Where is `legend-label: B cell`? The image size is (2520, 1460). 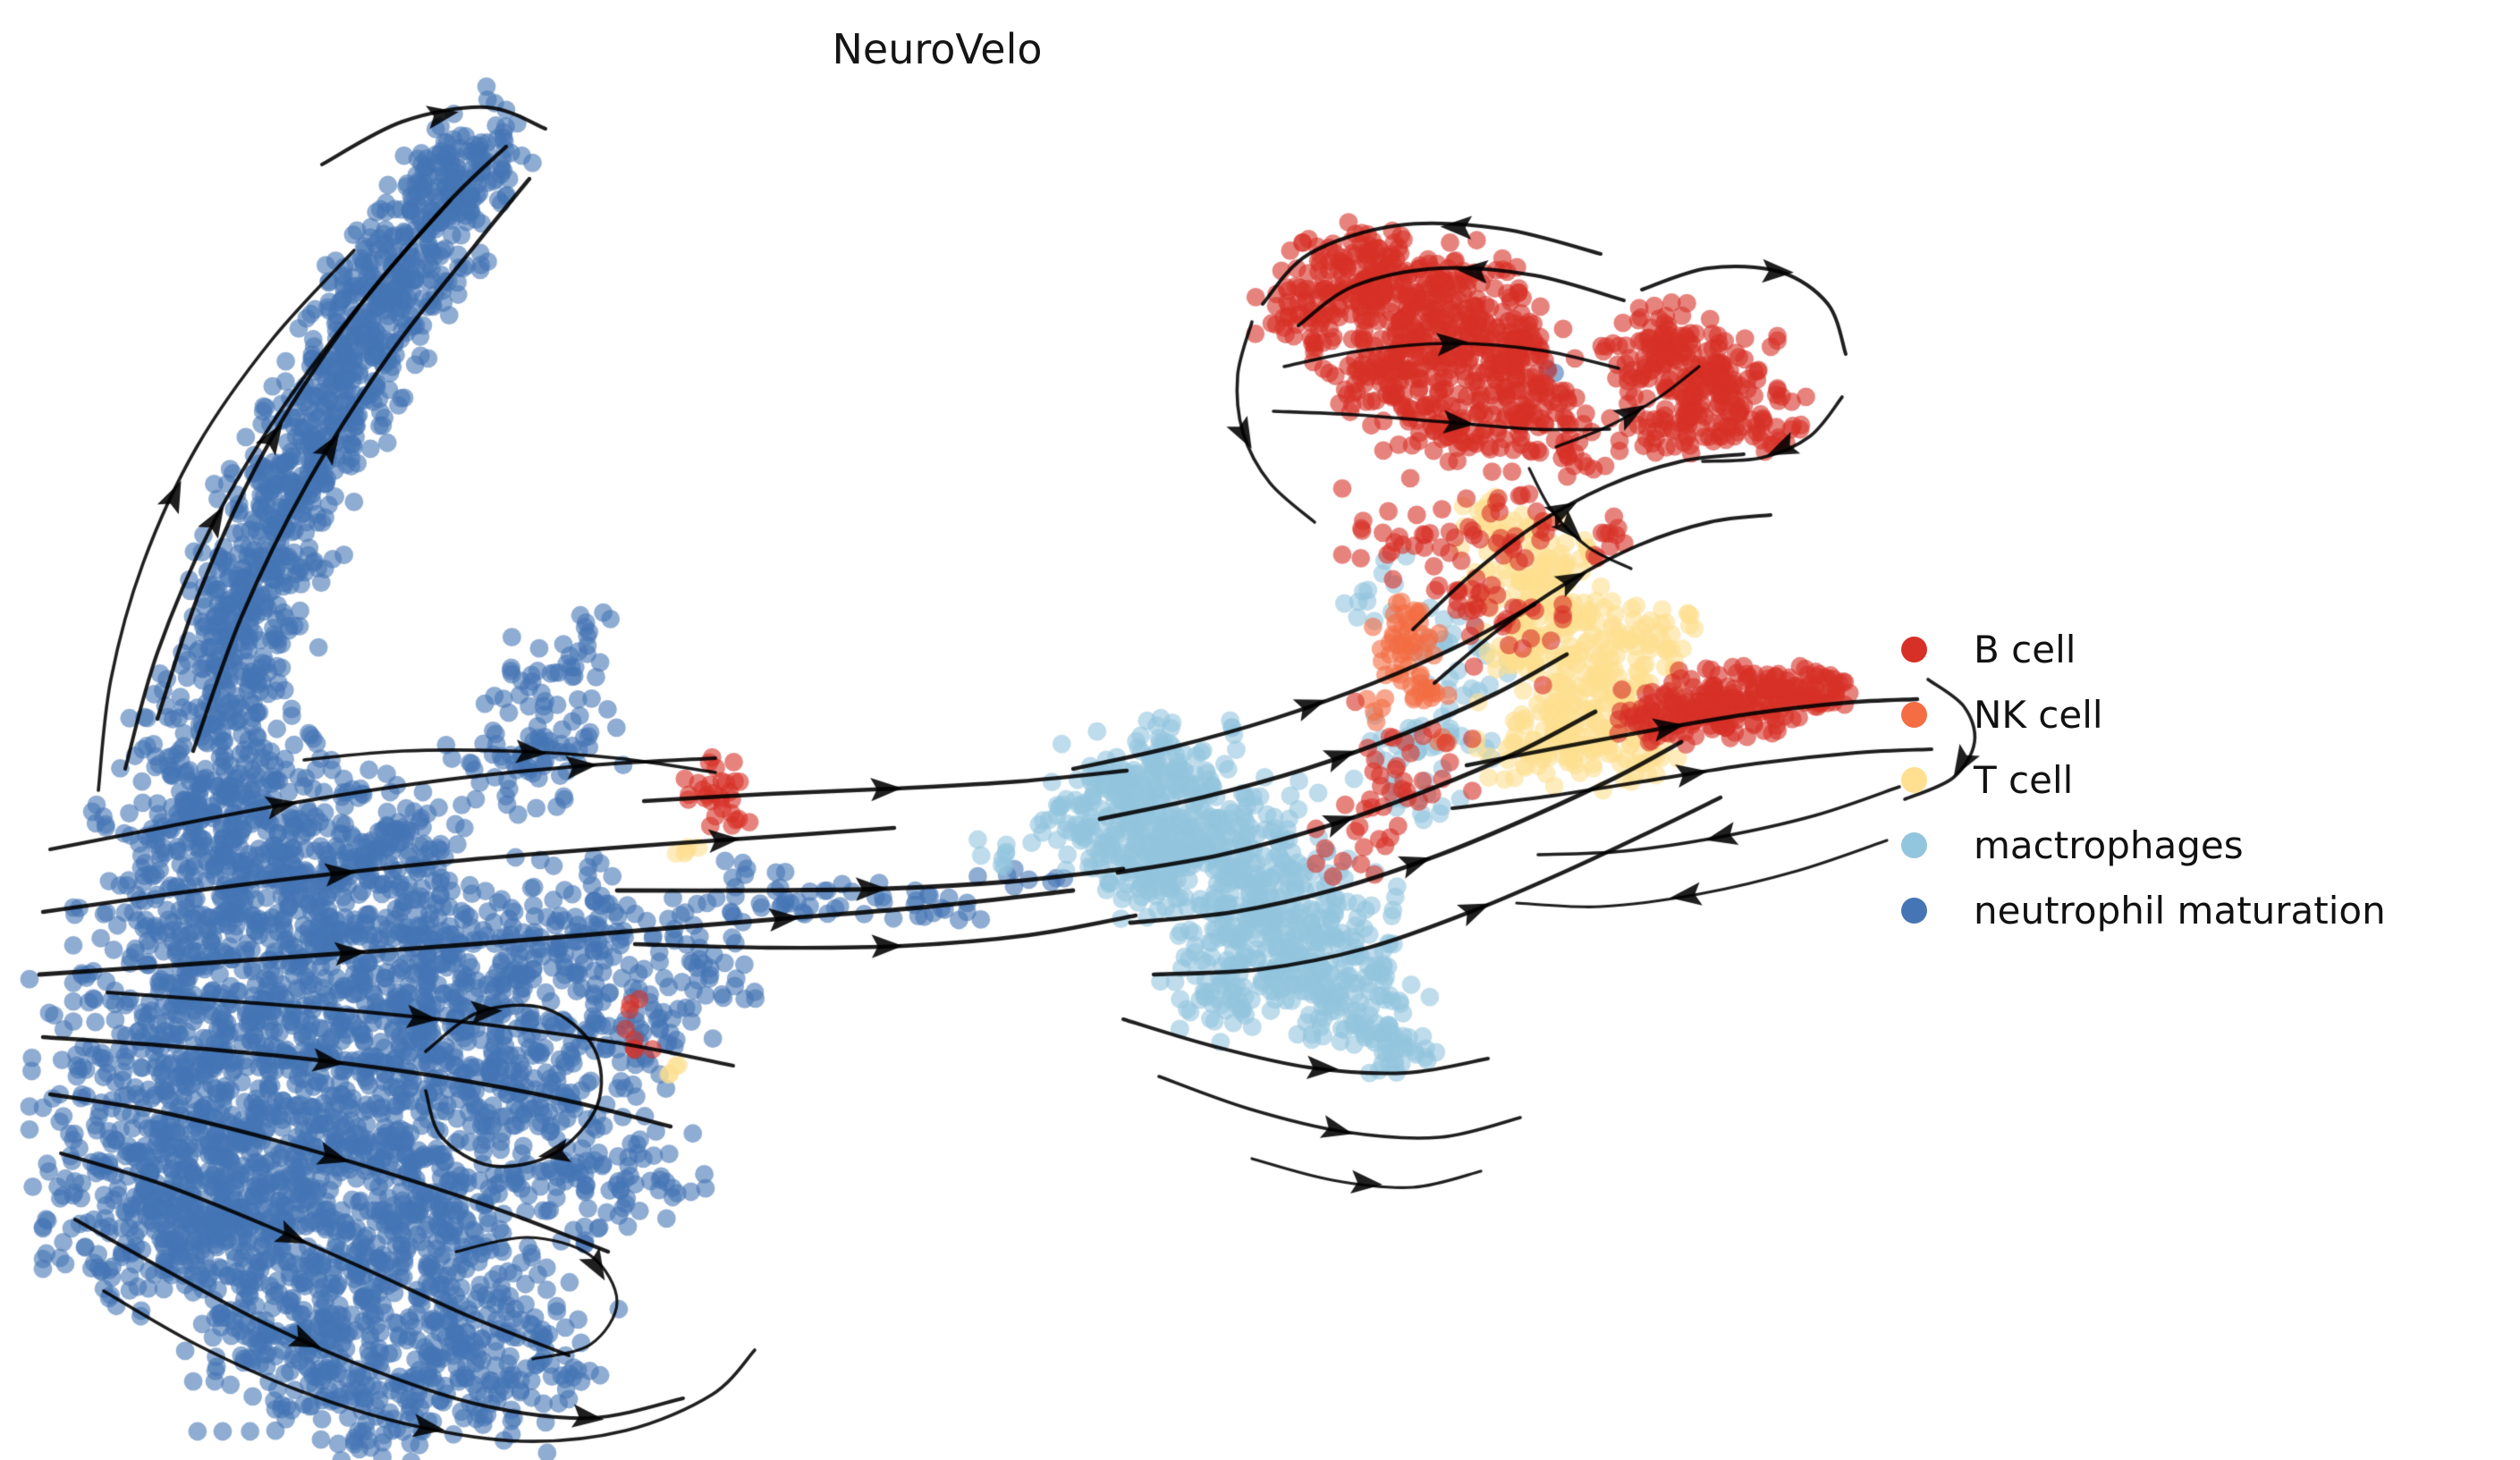 legend-label: B cell is located at coordinates (2025, 650).